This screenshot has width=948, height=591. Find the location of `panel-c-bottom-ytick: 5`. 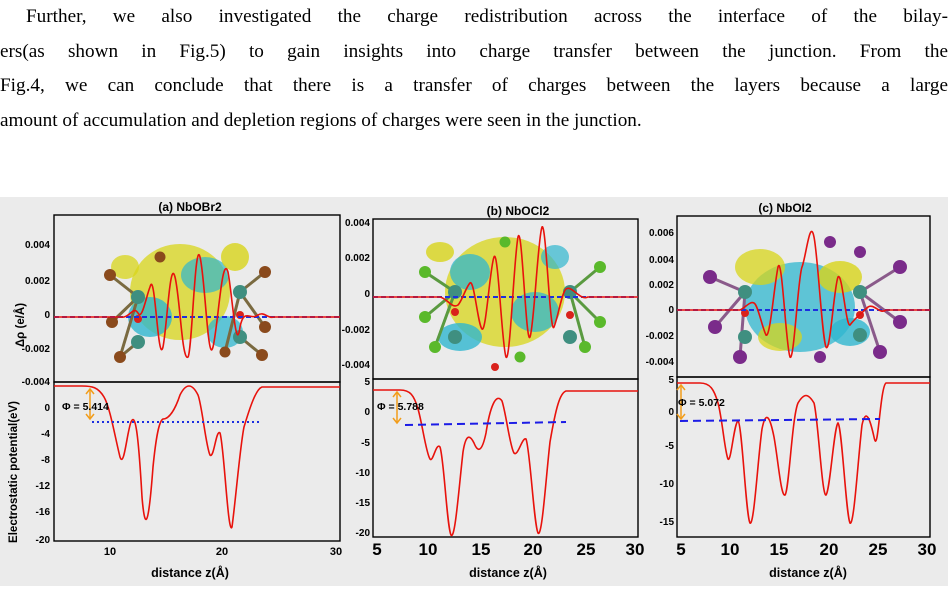

panel-c-bottom-ytick: 5 is located at coordinates (671, 380).